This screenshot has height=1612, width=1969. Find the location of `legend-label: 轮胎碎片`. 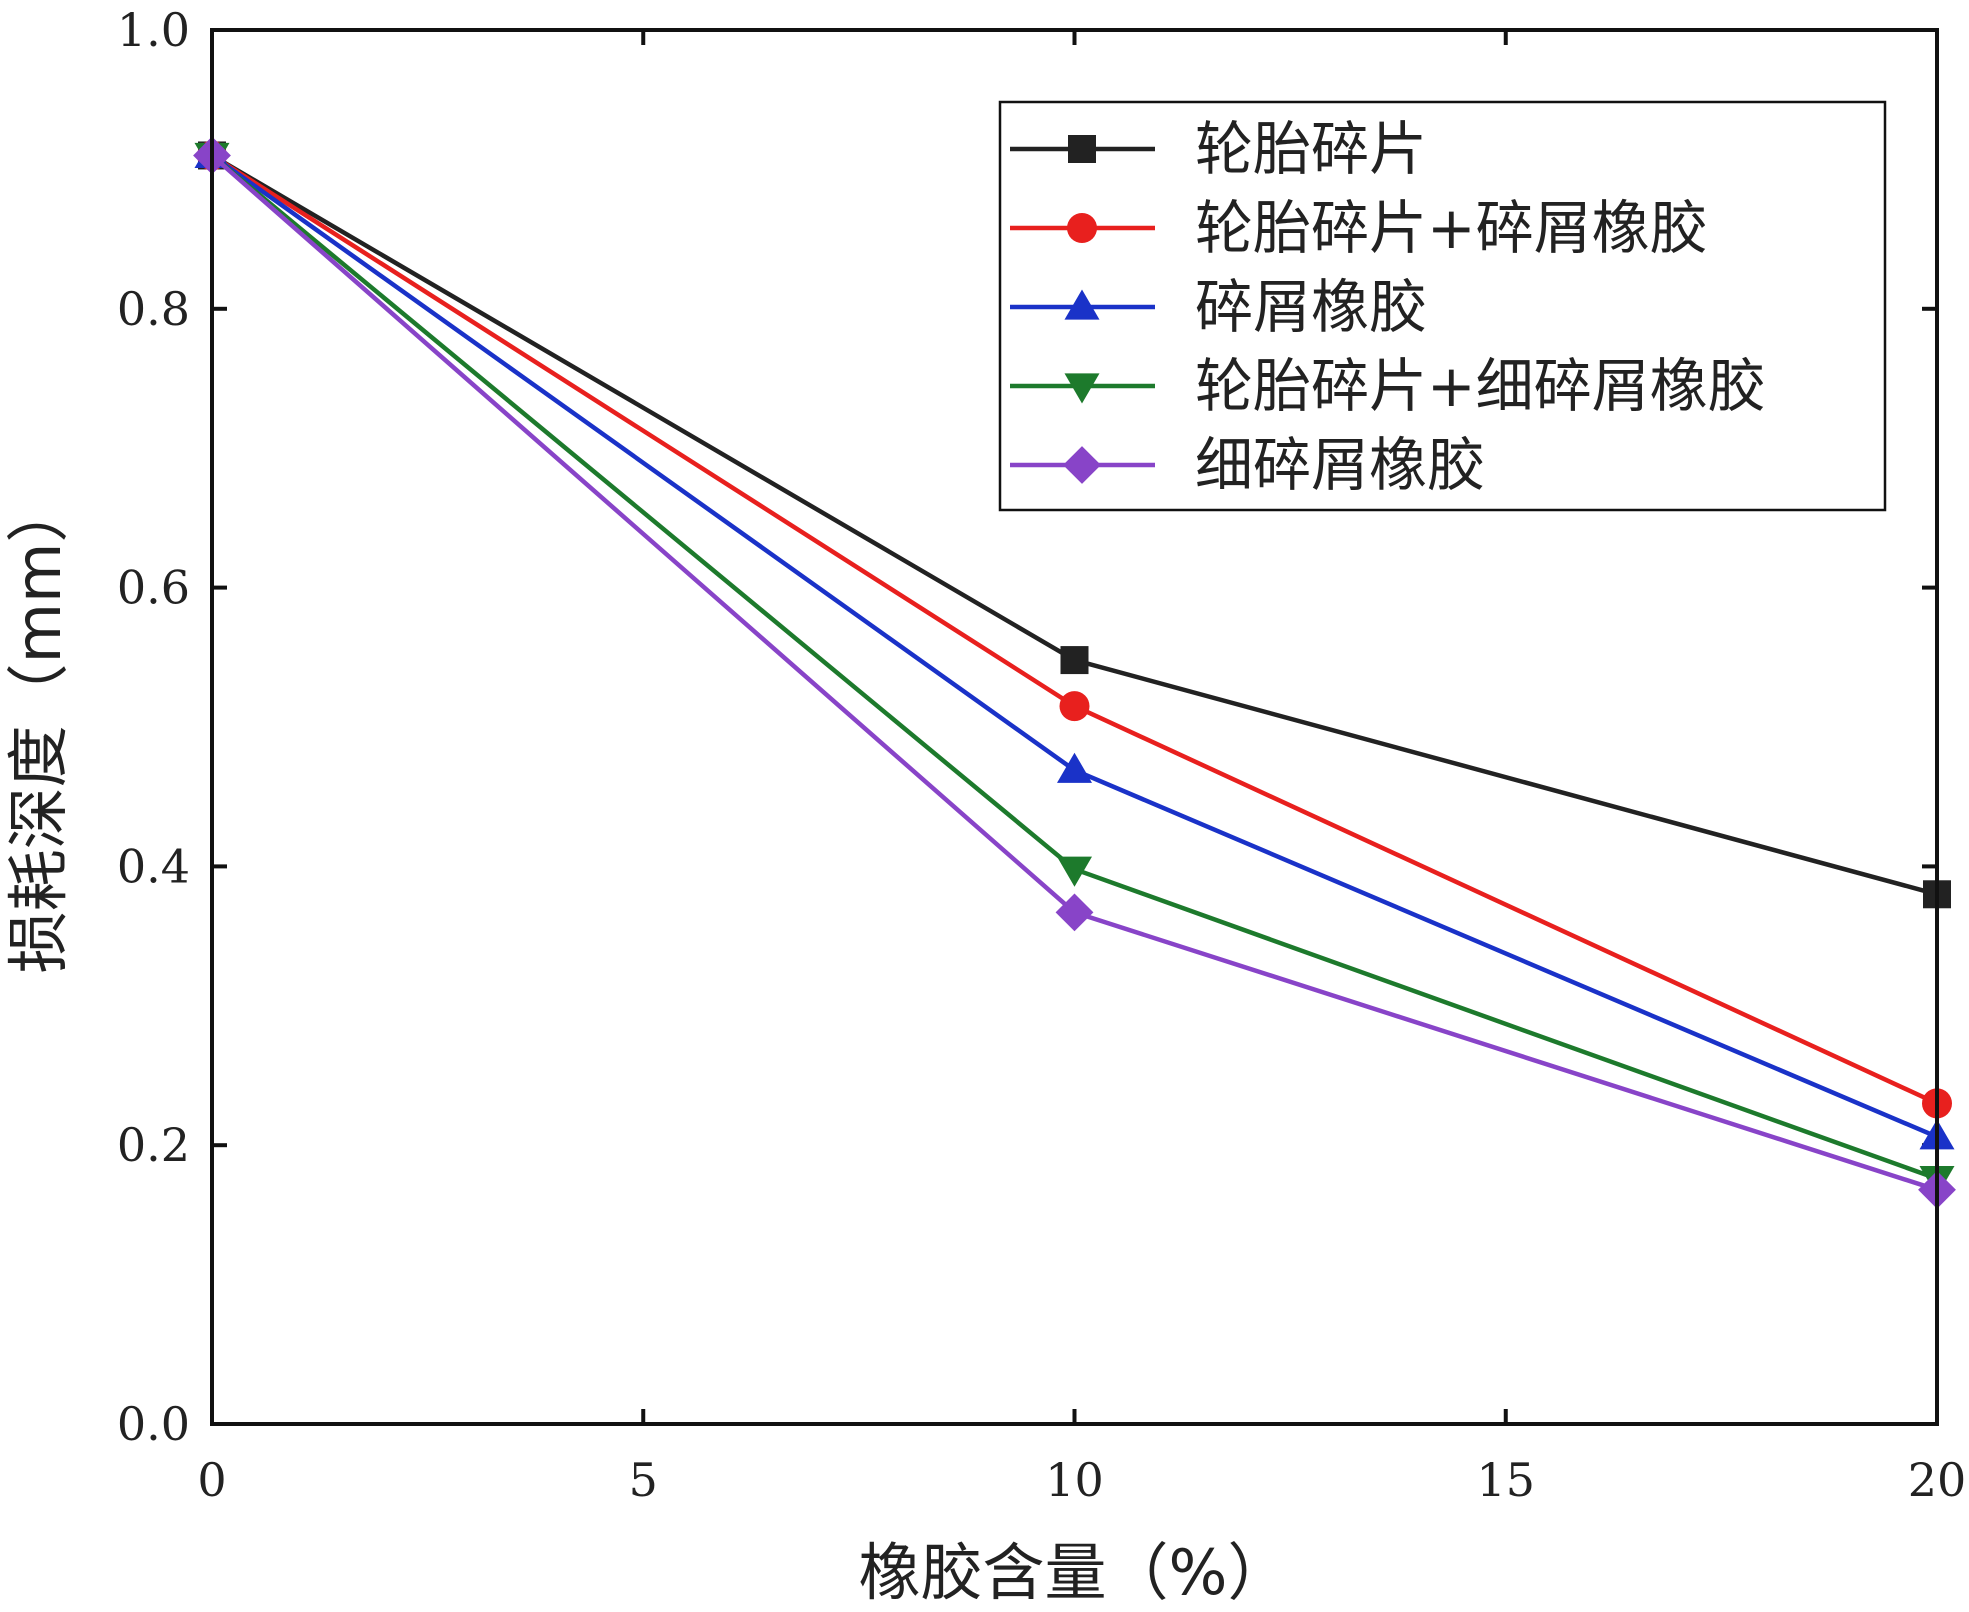

legend-label: 轮胎碎片 is located at coordinates (1311, 149).